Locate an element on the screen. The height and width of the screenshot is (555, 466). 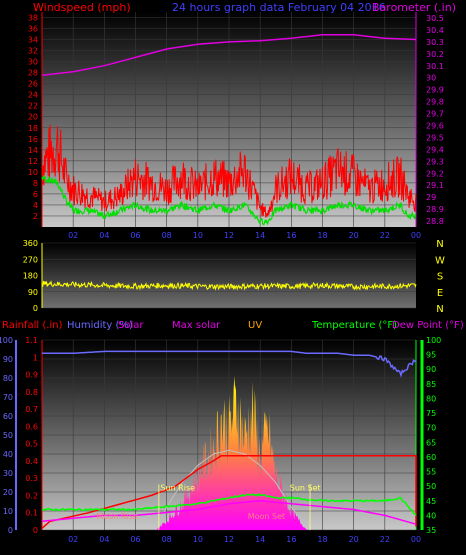
baro-y-tick: 29.3 is located at coordinates (435, 161).